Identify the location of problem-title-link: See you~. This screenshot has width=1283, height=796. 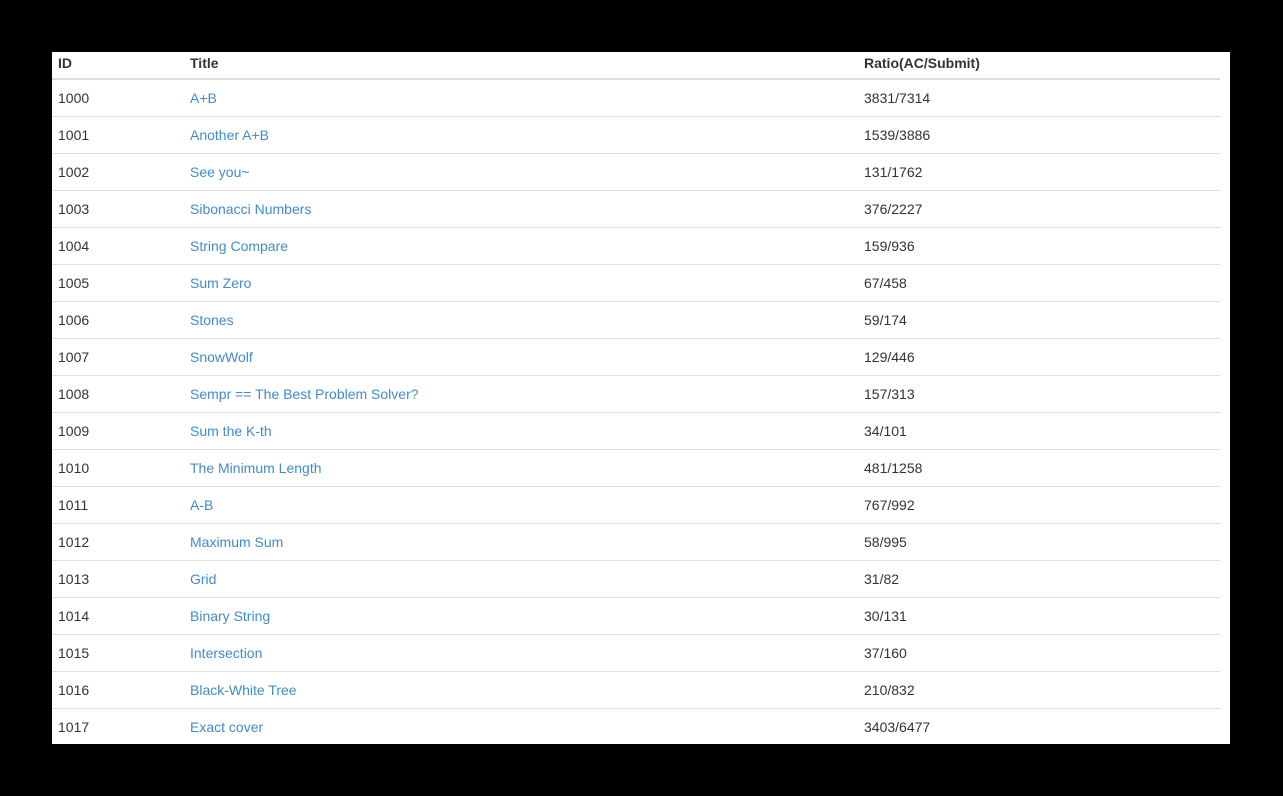
(220, 171).